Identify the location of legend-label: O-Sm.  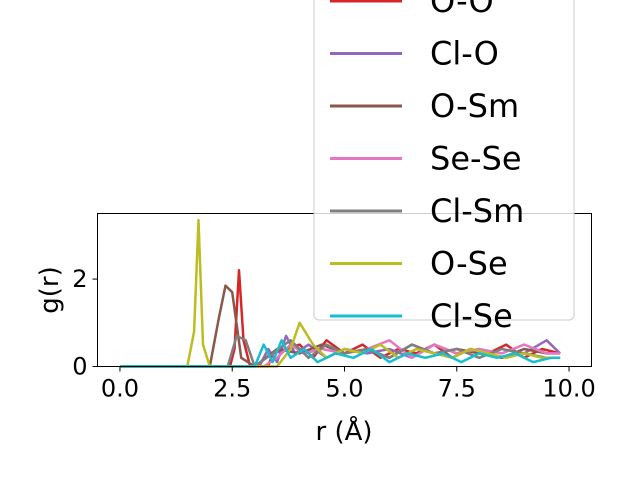
(474, 106).